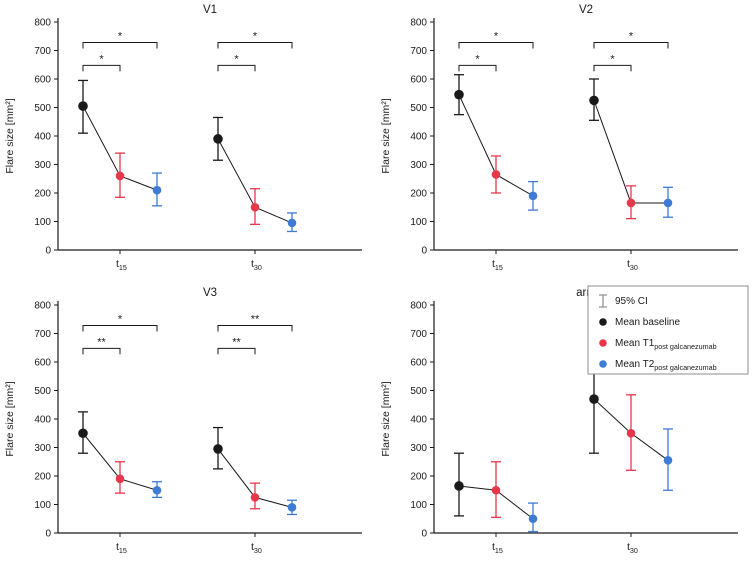 This screenshot has height=571, width=752. What do you see at coordinates (647, 322) in the screenshot?
I see `legend-entry-label: Mean baseline` at bounding box center [647, 322].